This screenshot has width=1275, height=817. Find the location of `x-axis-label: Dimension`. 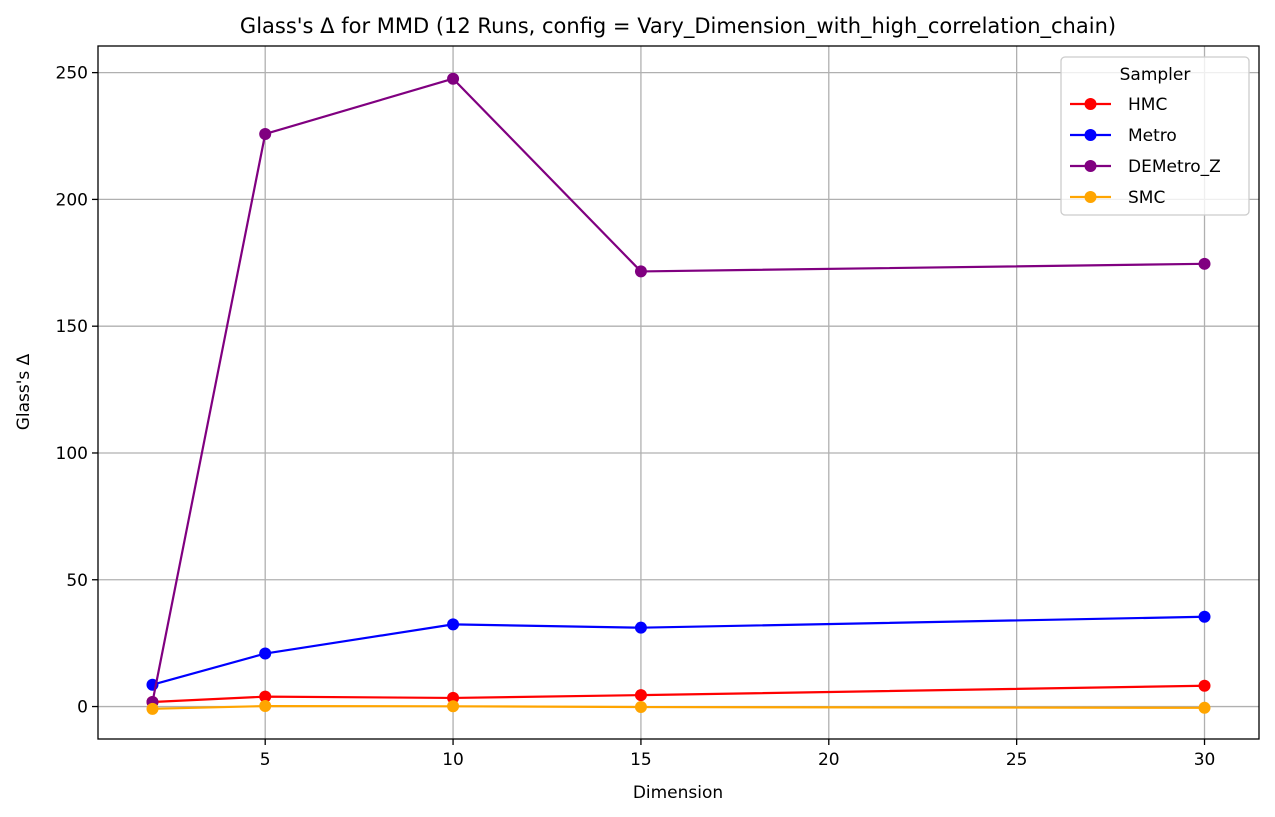

x-axis-label: Dimension is located at coordinates (678, 793).